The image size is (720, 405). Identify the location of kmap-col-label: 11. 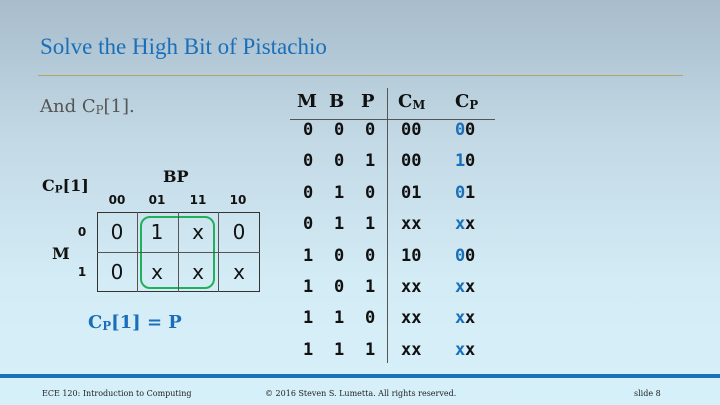
(198, 200).